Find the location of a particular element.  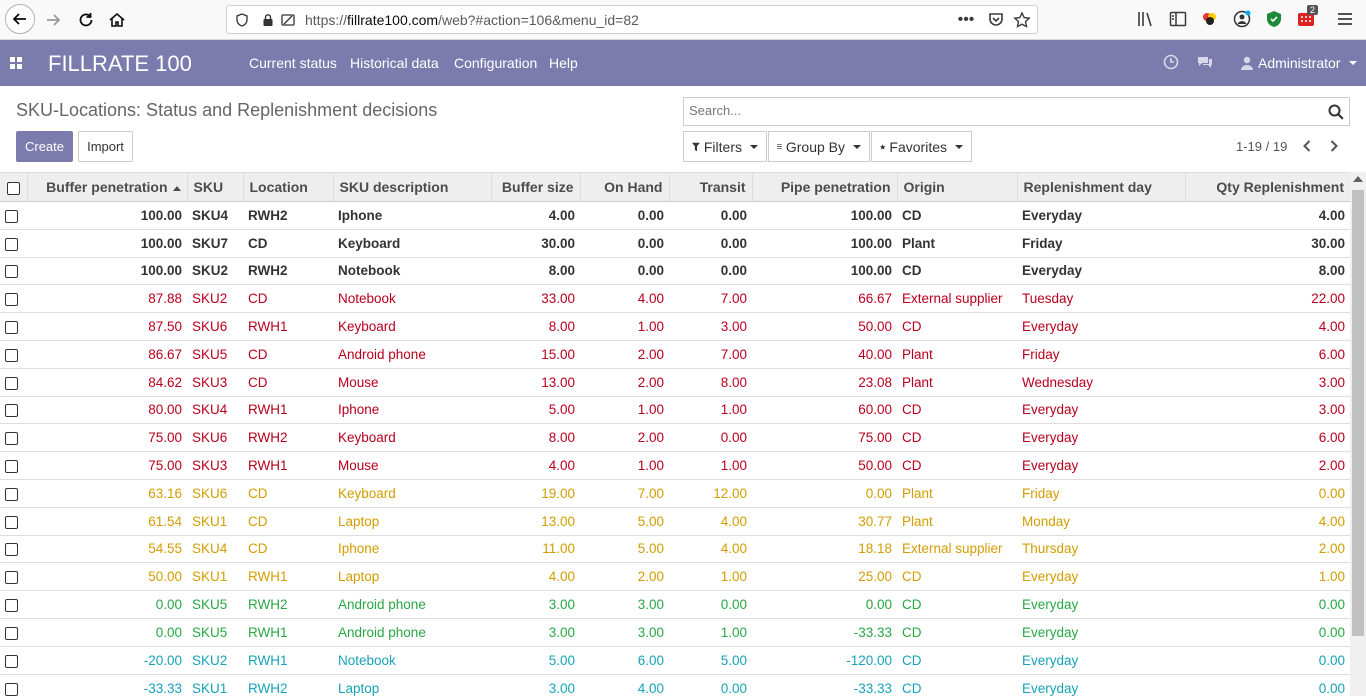

activity-clock-icon is located at coordinates (1171, 62).